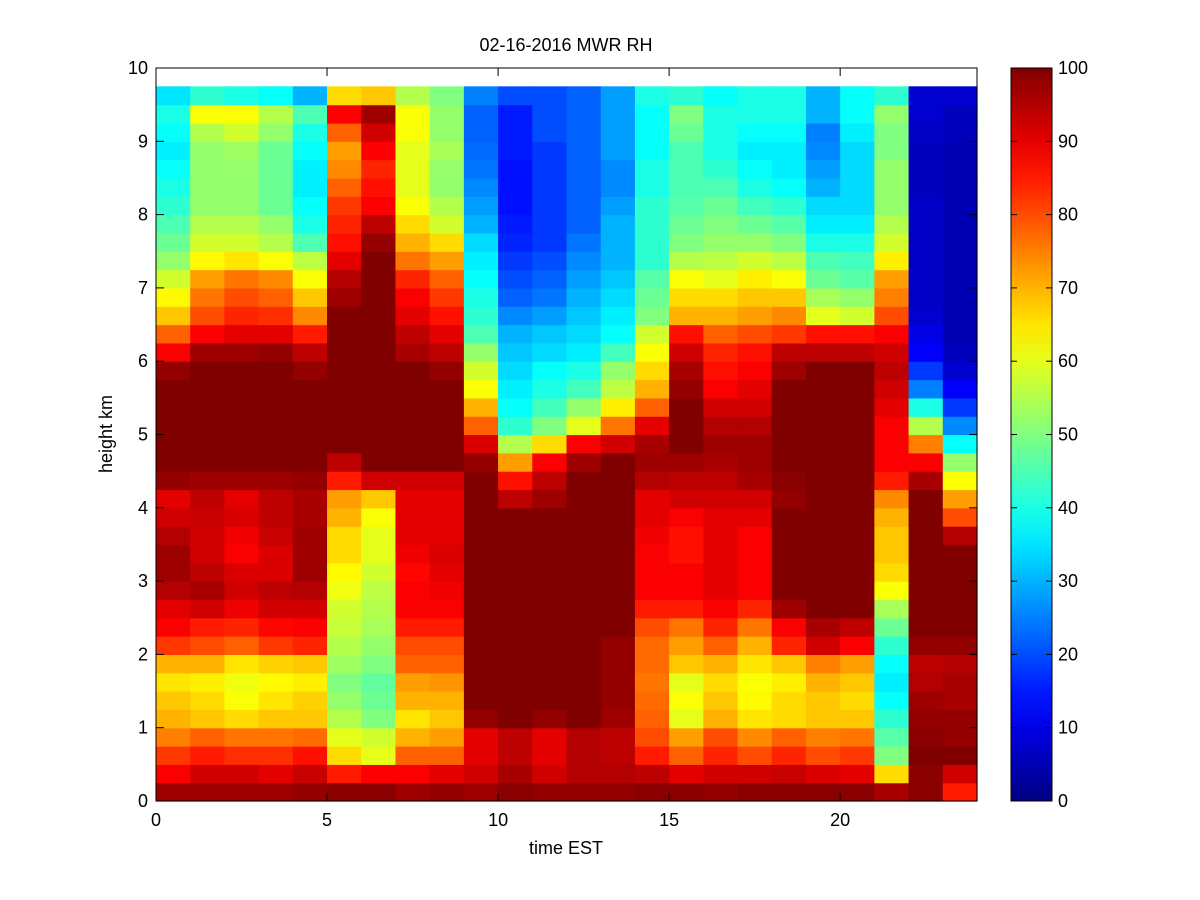  I want to click on x-tick-label: 15, so click(669, 820).